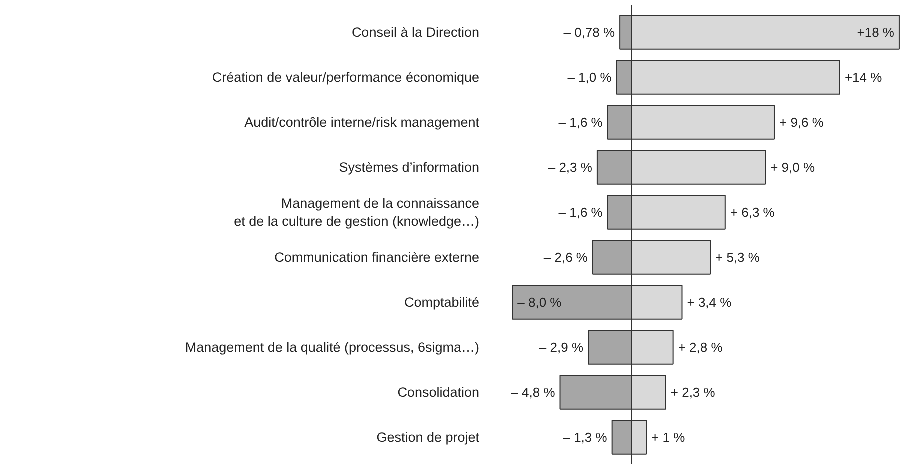 The height and width of the screenshot is (469, 912). Describe the element at coordinates (409, 167) in the screenshot. I see `y-tick-label: Systèmes d’information` at that location.